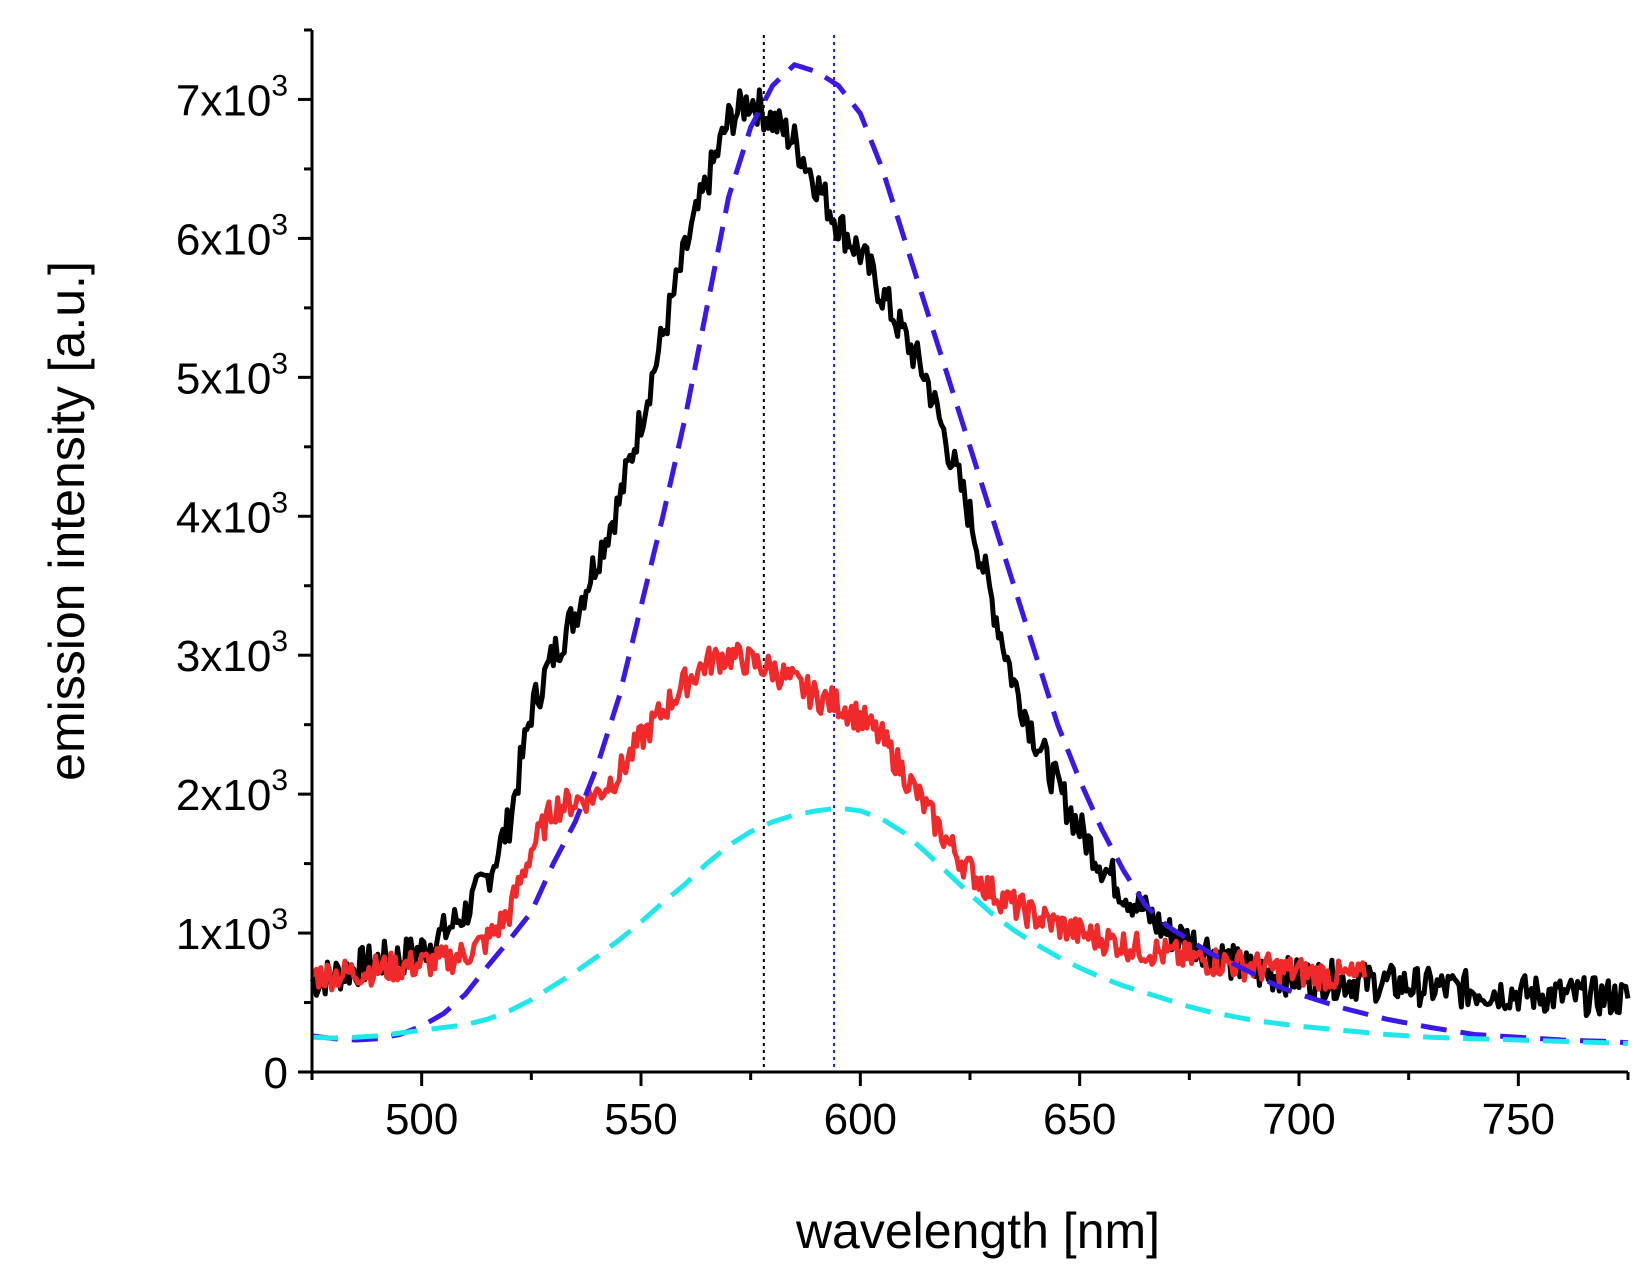 Image resolution: width=1646 pixels, height=1288 pixels. I want to click on x-tick-label: 600, so click(860, 1119).